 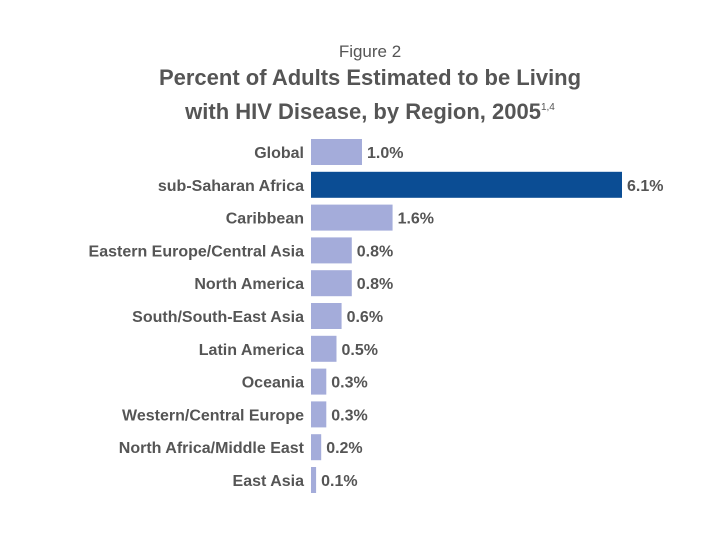 I want to click on chart-title-line-1: Percent of Adults Estimated to be Living, so click(x=370, y=77).